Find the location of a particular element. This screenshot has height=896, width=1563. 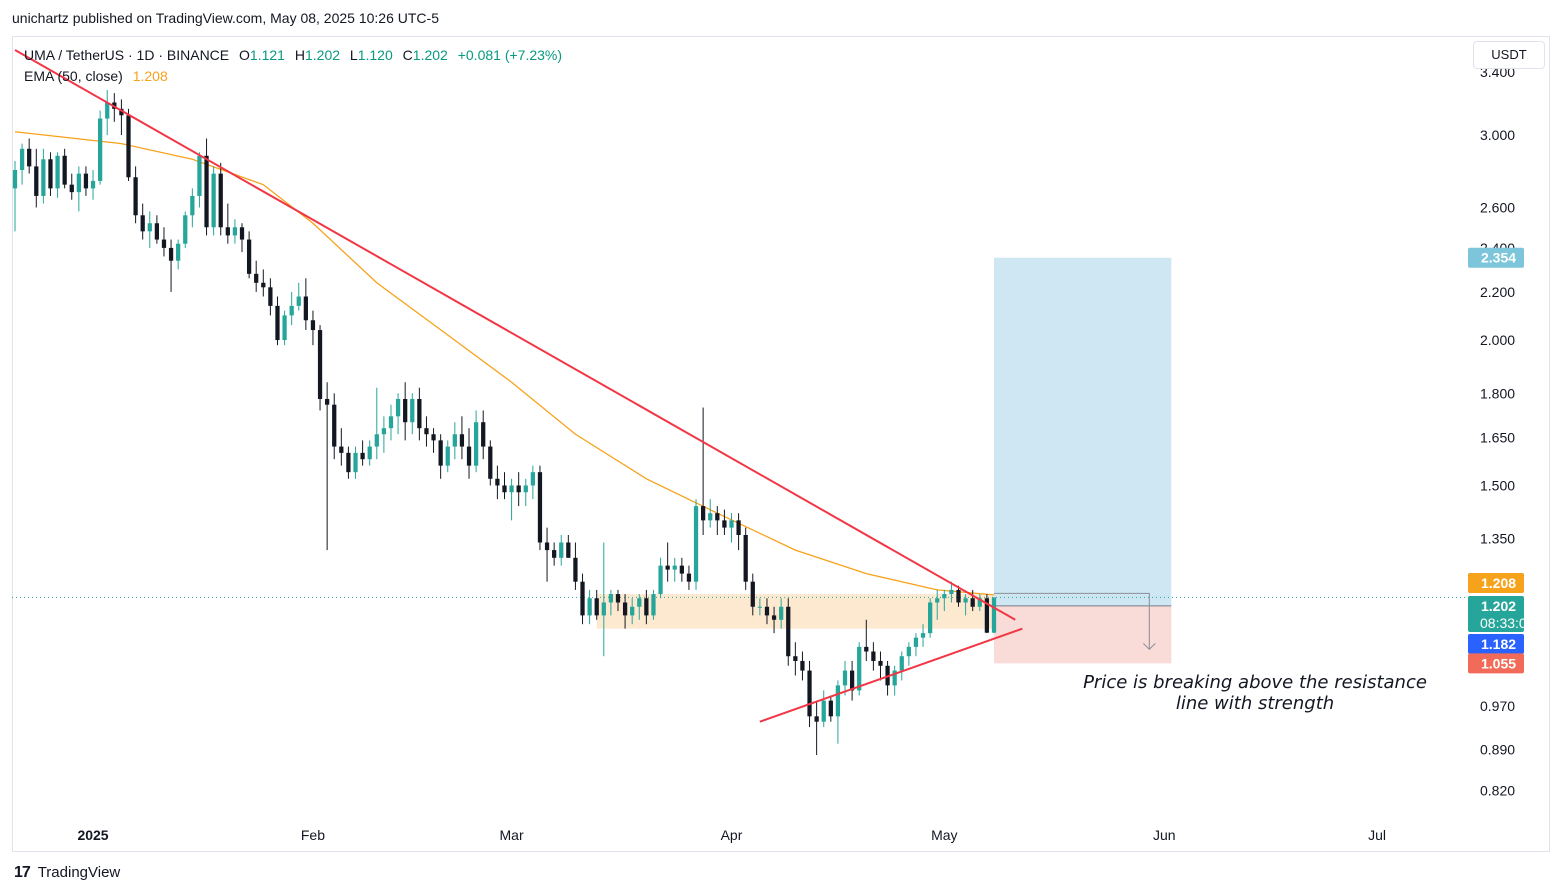

target-zone is located at coordinates (1082, 431).